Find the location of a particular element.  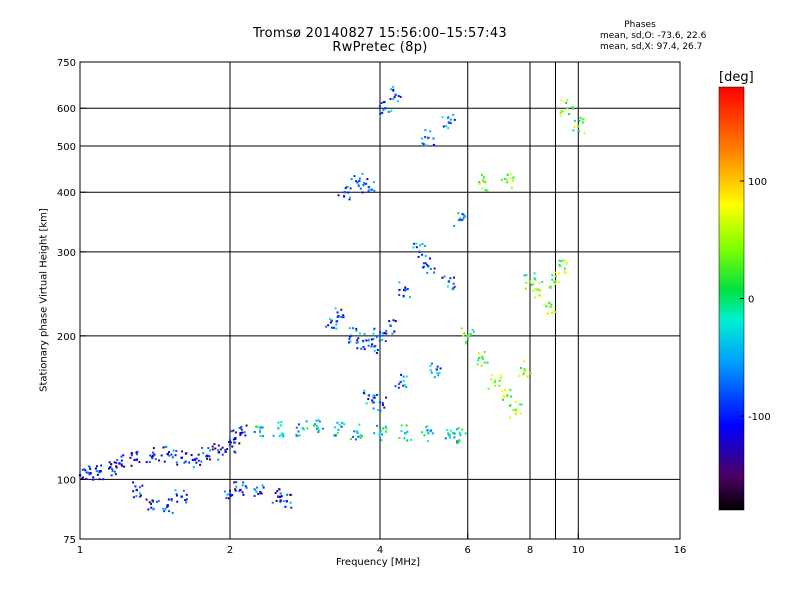

y-tick-label: 750 is located at coordinates (66, 63).